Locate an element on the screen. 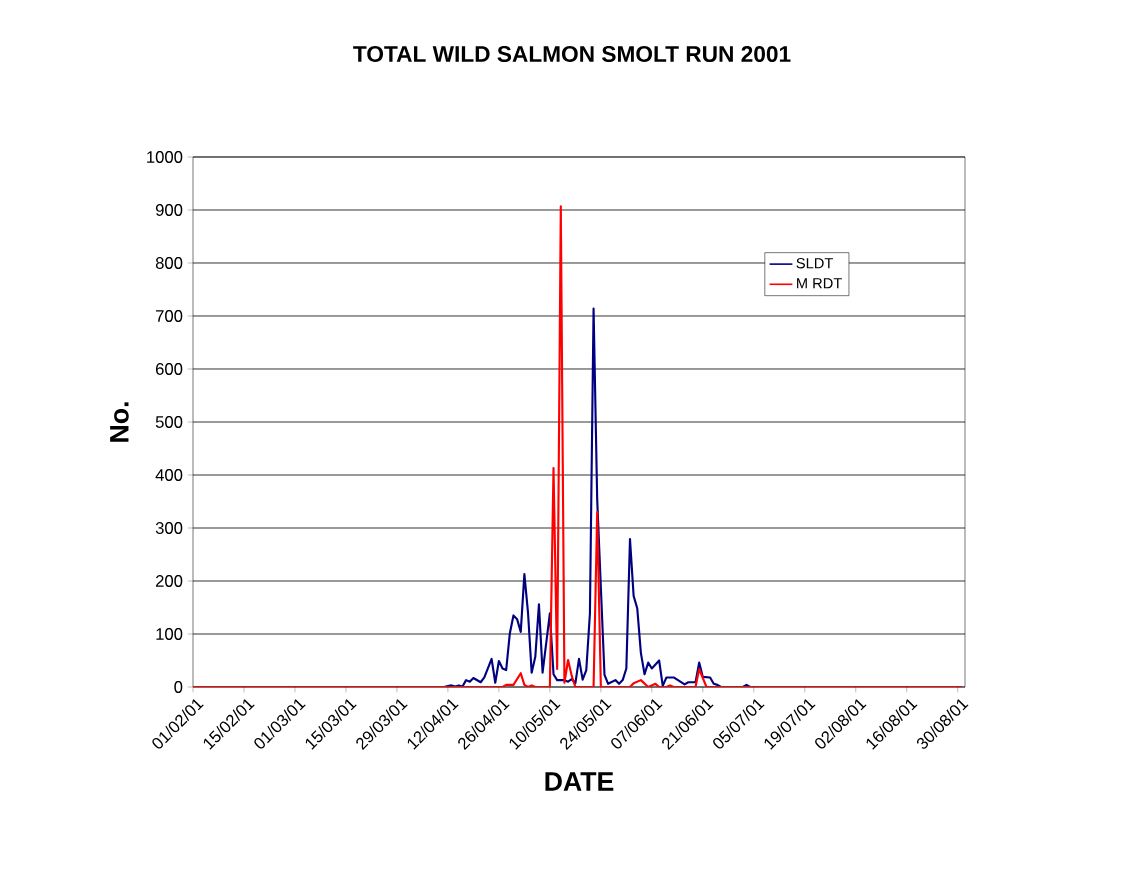  y-tick-label: 1000 is located at coordinates (165, 157).